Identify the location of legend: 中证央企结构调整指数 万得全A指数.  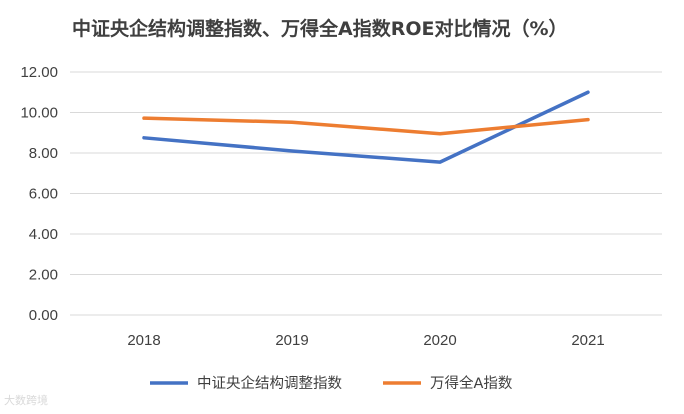
(331, 383).